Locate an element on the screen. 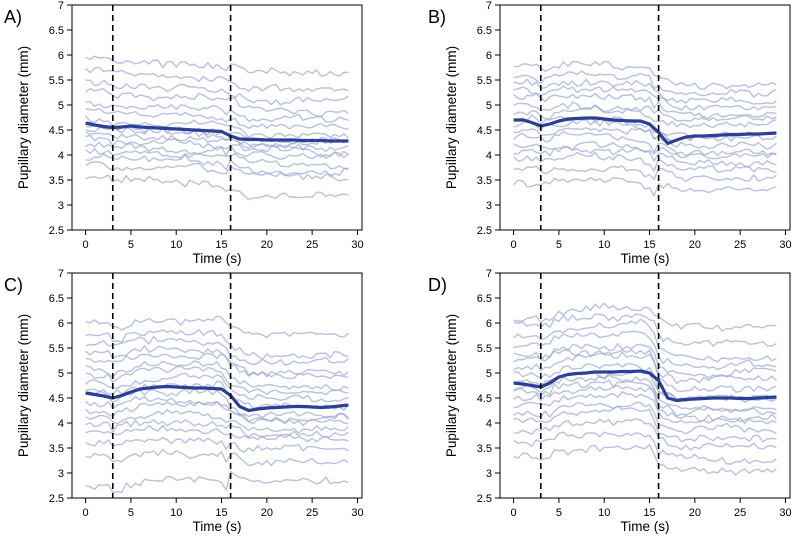 Image resolution: width=800 pixels, height=540 pixels. panel-label: B) is located at coordinates (437, 17).